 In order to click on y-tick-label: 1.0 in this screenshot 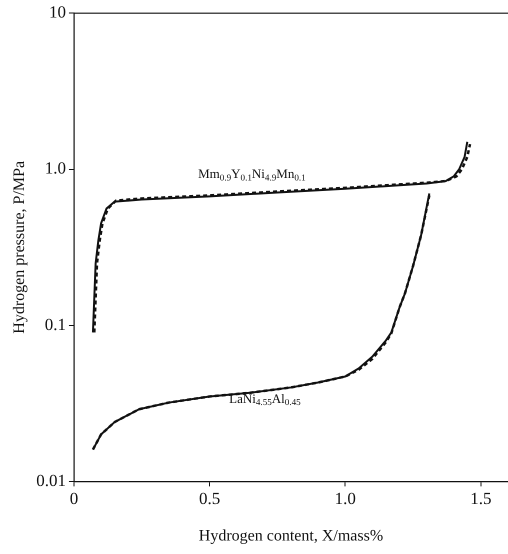, I will do `click(55, 168)`.